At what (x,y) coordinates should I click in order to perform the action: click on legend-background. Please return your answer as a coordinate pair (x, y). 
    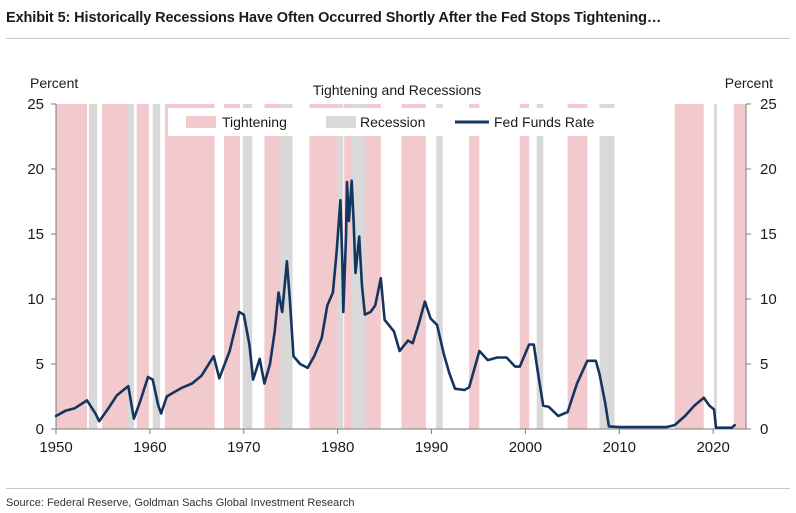
    Looking at the image, I should click on (397, 122).